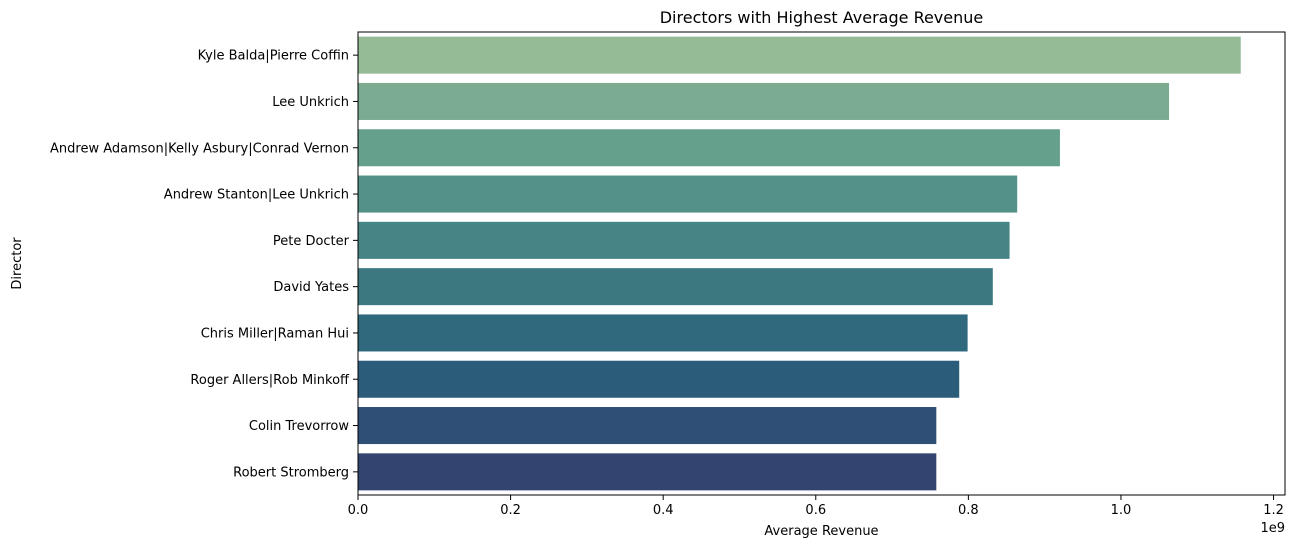  I want to click on x-tick-label: 0.6, so click(815, 510).